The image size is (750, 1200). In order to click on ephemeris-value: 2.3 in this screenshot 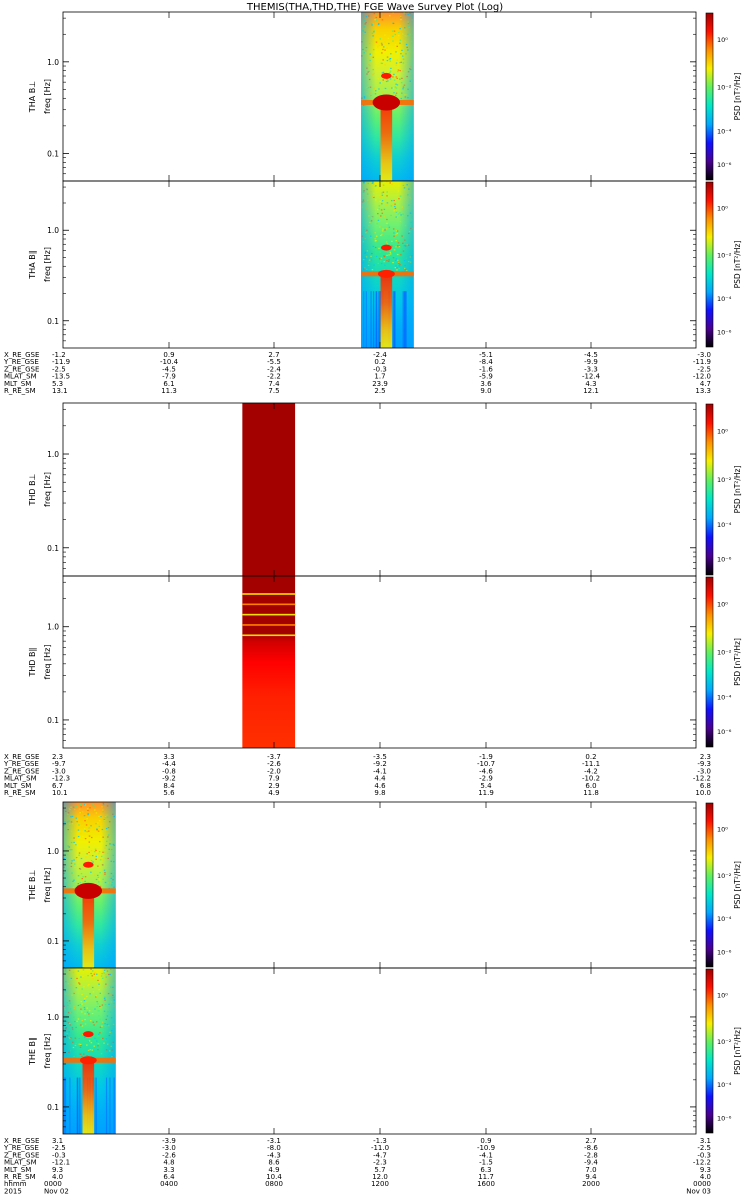, I will do `click(57, 757)`.